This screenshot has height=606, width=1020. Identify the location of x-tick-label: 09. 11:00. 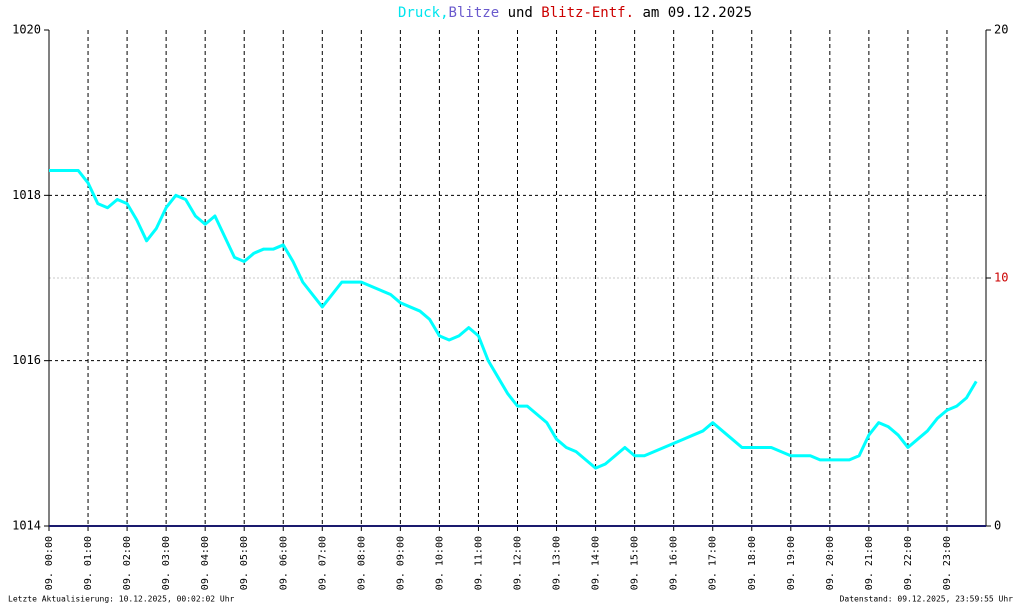
(478, 563).